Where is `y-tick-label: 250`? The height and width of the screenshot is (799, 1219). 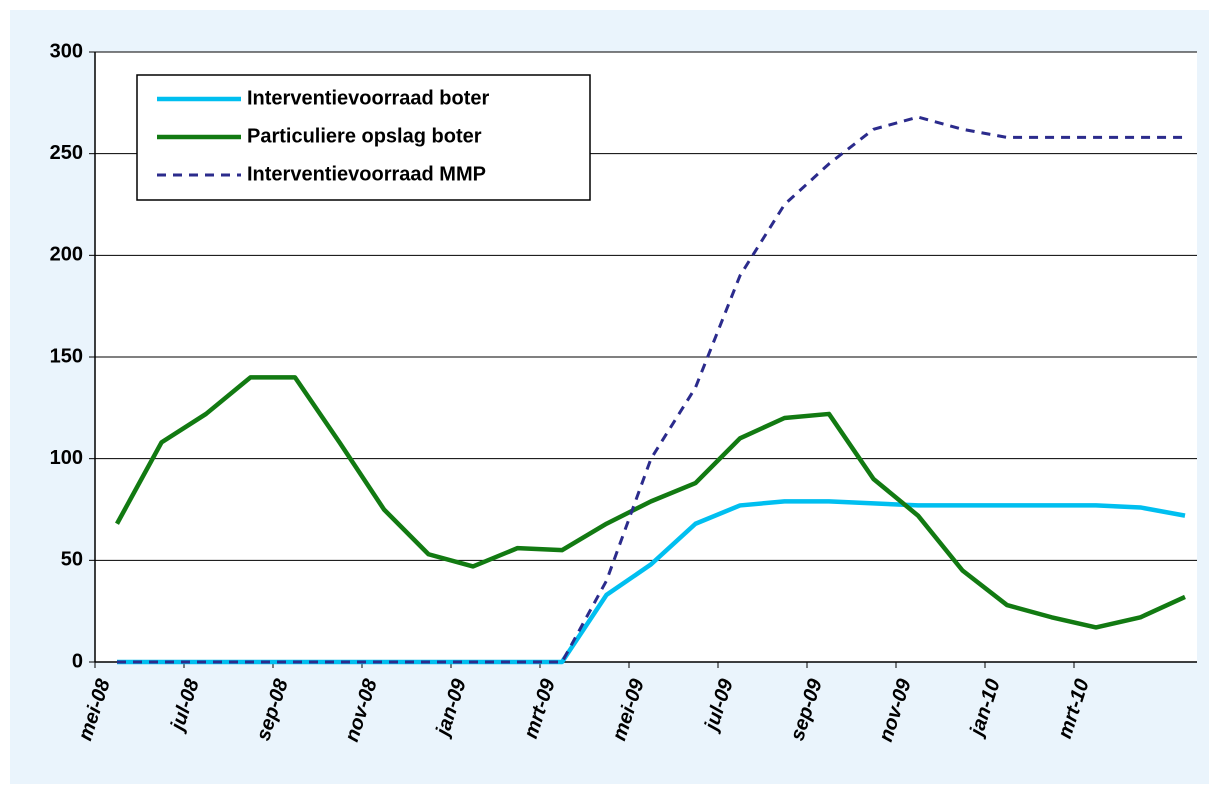
y-tick-label: 250 is located at coordinates (66, 153).